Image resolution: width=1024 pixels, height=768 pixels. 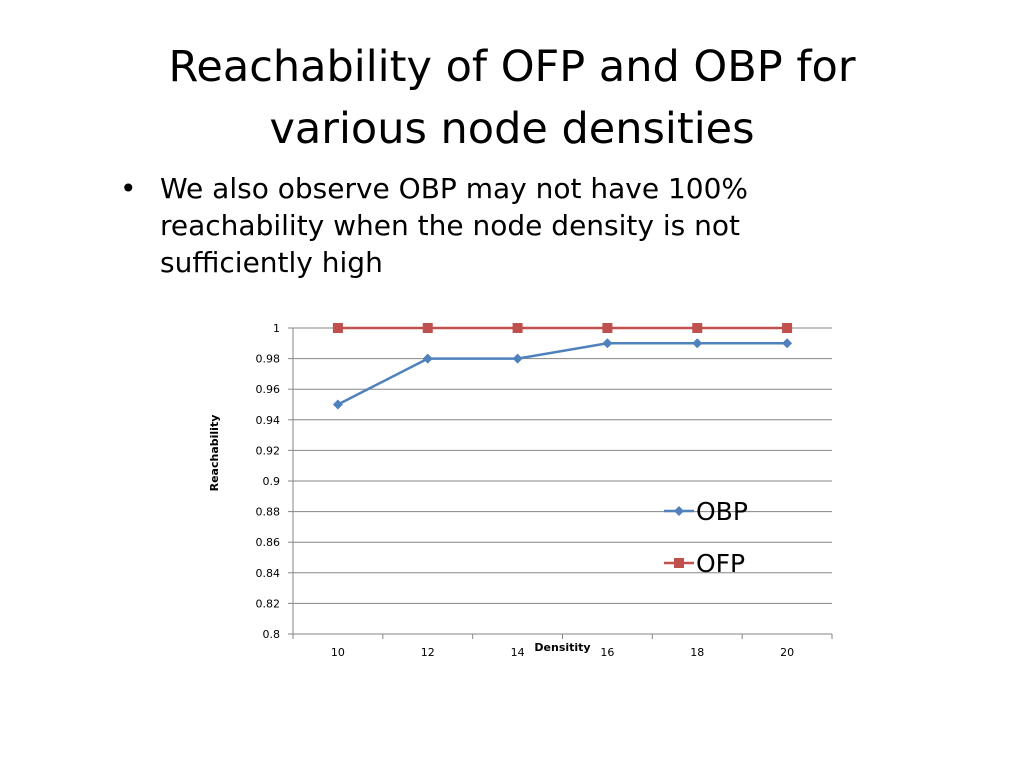 I want to click on slide-title-line-2: various node densities, so click(x=512, y=129).